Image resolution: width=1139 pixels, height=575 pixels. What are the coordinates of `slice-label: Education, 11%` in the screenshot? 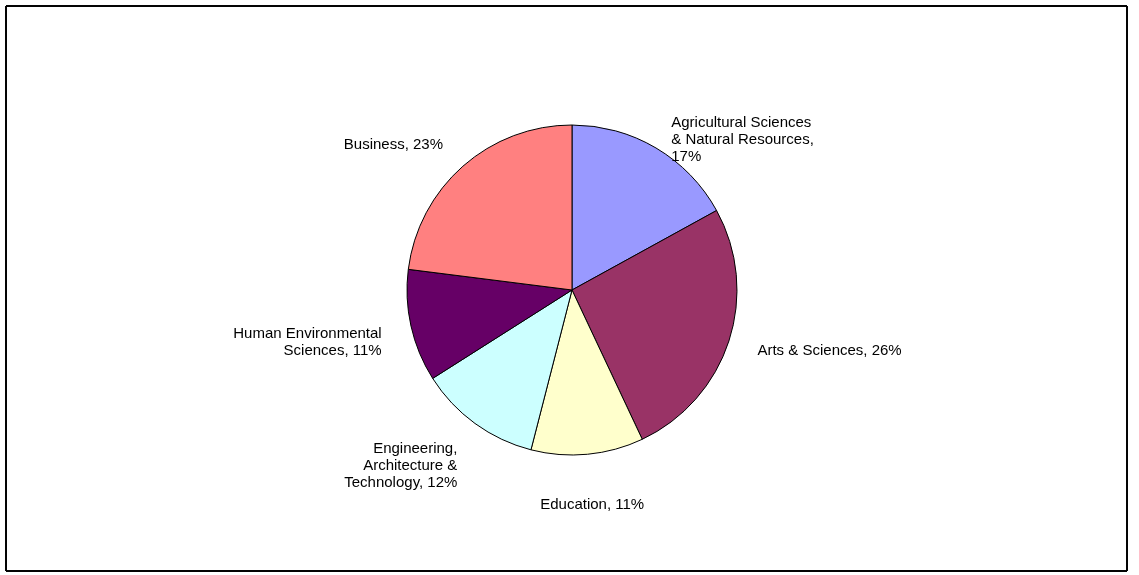 It's located at (592, 504).